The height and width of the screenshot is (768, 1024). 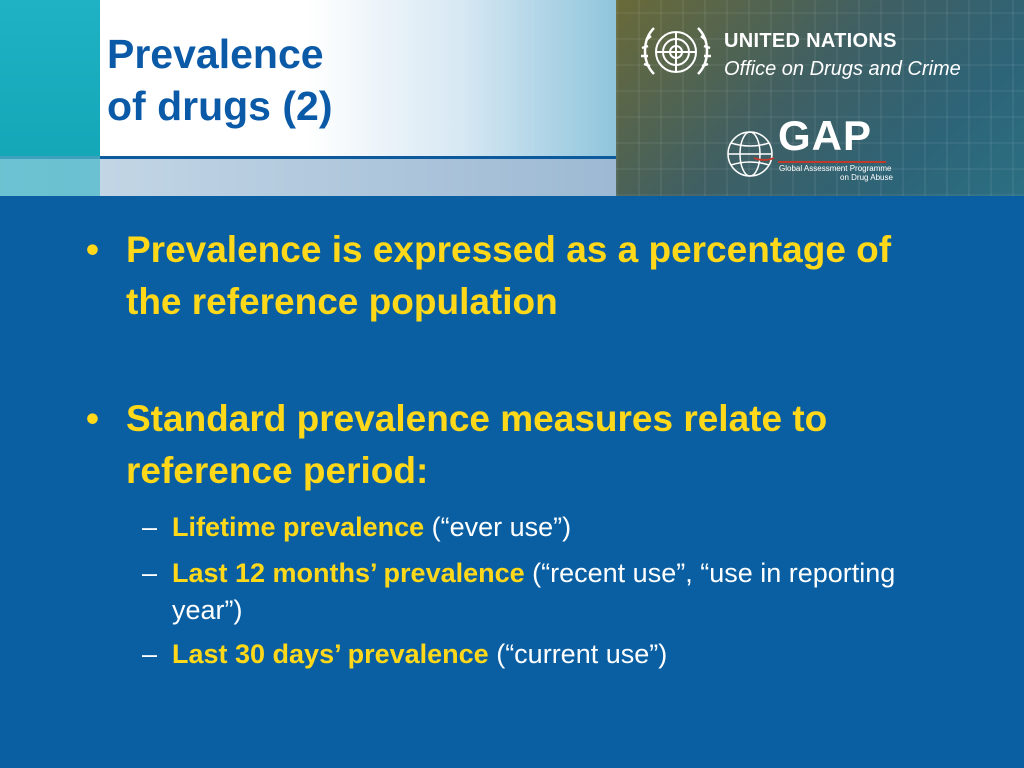 I want to click on sub-bullet-term: Last 30 days’ prevalence, so click(x=330, y=654).